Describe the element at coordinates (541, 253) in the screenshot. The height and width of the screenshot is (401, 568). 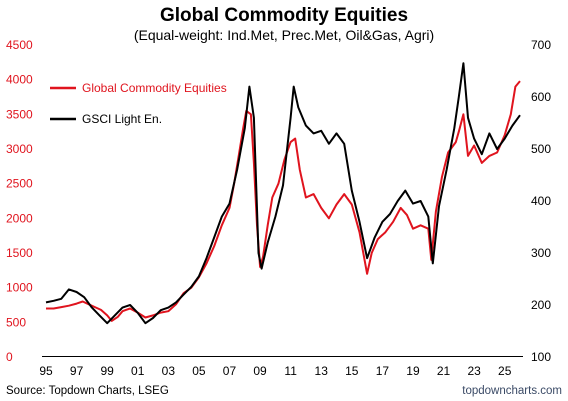
I see `y-right-tick-label: 300` at that location.